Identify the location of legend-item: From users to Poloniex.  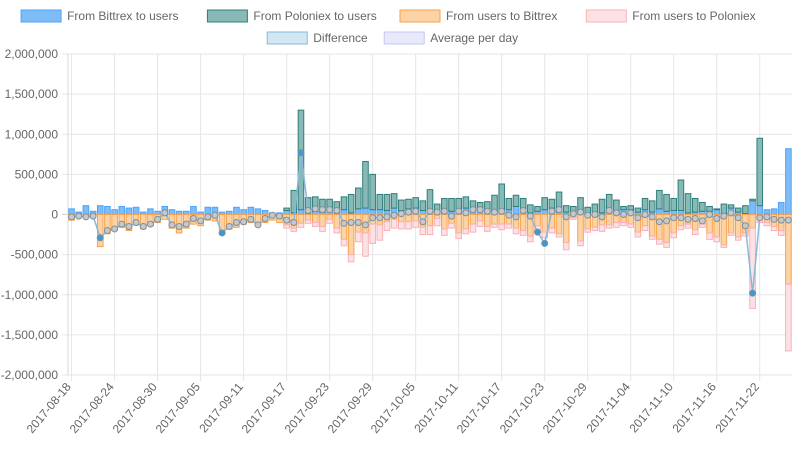
(670, 16).